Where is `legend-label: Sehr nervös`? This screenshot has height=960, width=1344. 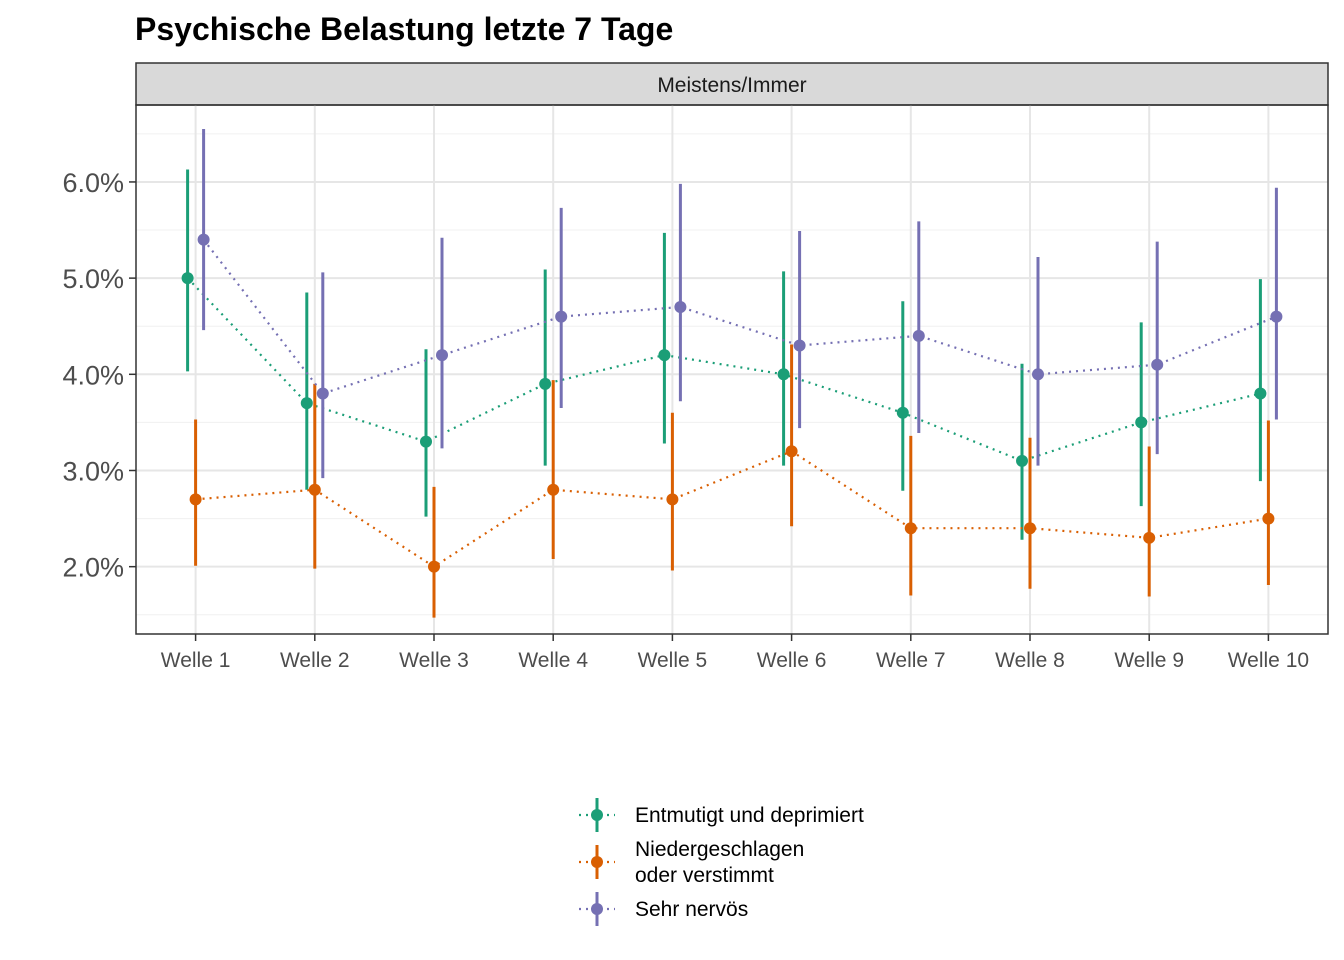 legend-label: Sehr nervös is located at coordinates (691, 909).